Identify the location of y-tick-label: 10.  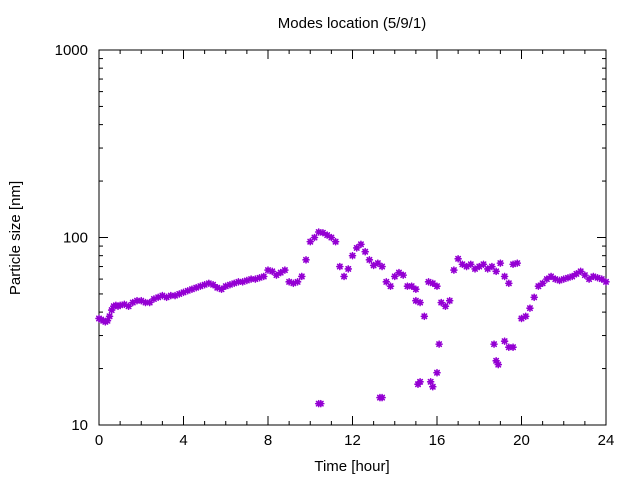
(79, 425).